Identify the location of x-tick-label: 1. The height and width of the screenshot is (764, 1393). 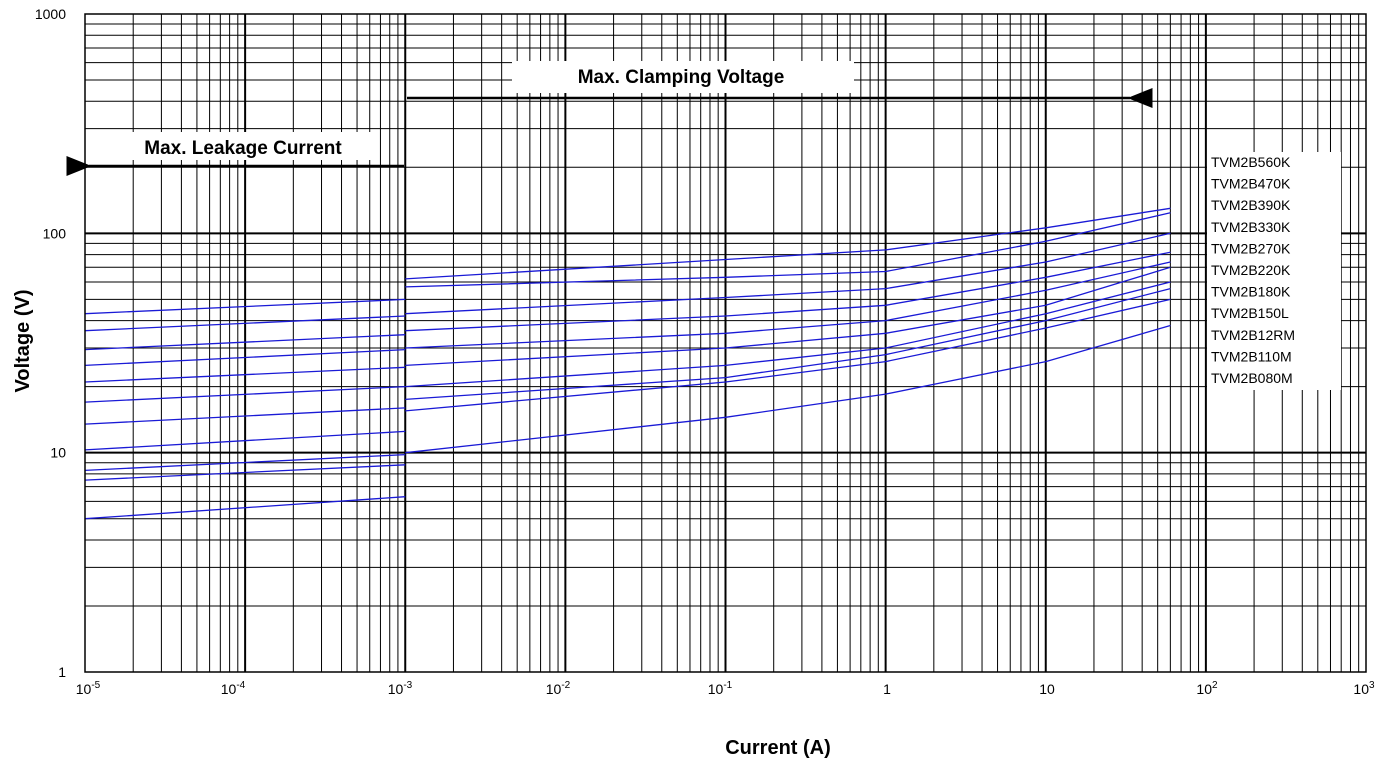
(887, 689).